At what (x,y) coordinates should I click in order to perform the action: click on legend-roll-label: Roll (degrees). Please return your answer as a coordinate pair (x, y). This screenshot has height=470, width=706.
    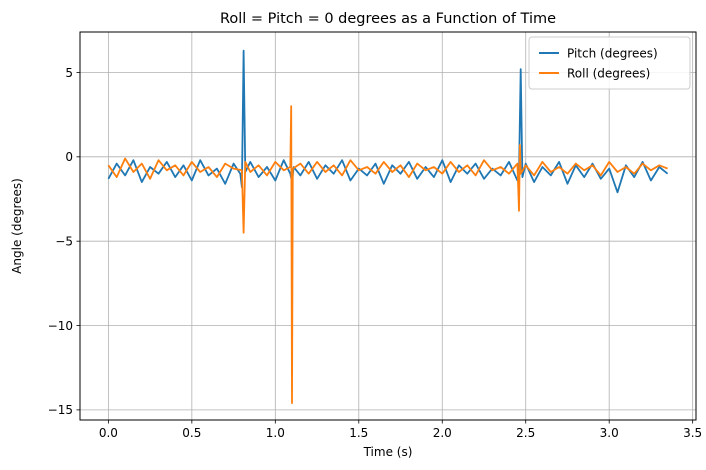
    Looking at the image, I should click on (608, 73).